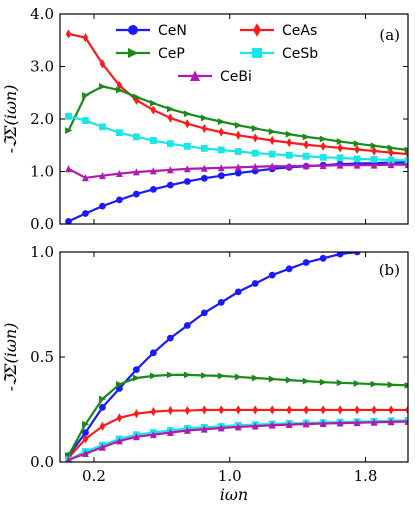 This screenshot has width=415, height=511. What do you see at coordinates (195, 75) in the screenshot?
I see `legend-marker-CeBi` at bounding box center [195, 75].